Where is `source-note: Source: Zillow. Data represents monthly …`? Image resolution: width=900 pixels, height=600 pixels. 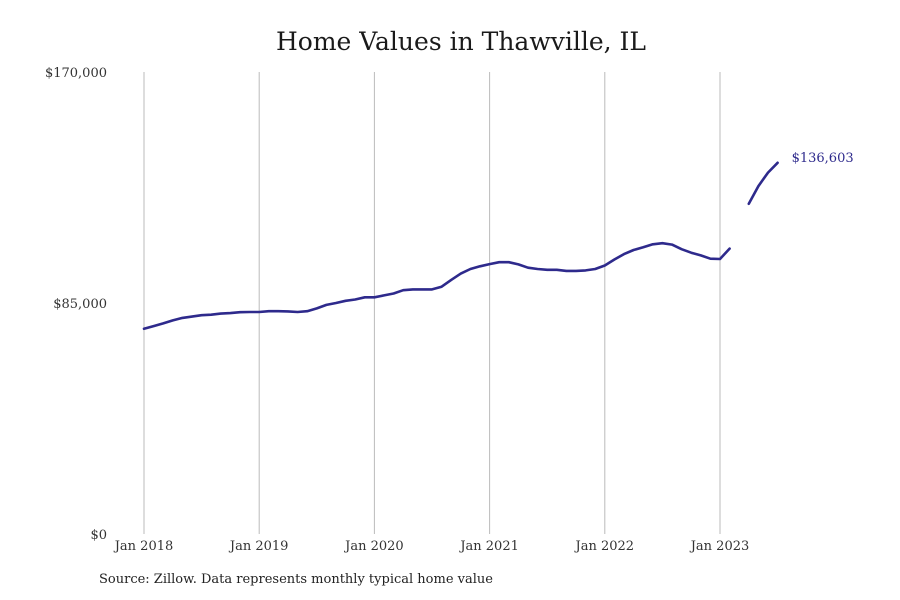
source-note: Source: Zillow. Data represents monthly … is located at coordinates (296, 579).